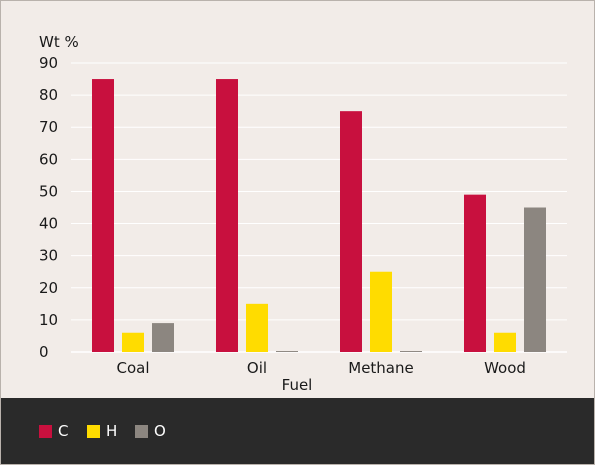 This screenshot has width=595, height=465. What do you see at coordinates (48, 191) in the screenshot?
I see `y-tick-label: 50` at bounding box center [48, 191].